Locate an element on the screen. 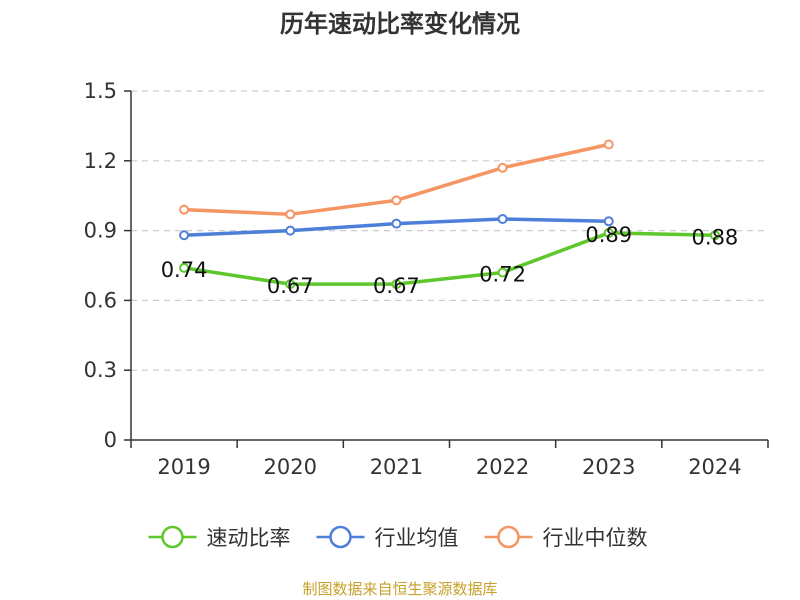 The height and width of the screenshot is (600, 800). source-note: 制图数据来自恒生聚源数据库 is located at coordinates (399, 589).